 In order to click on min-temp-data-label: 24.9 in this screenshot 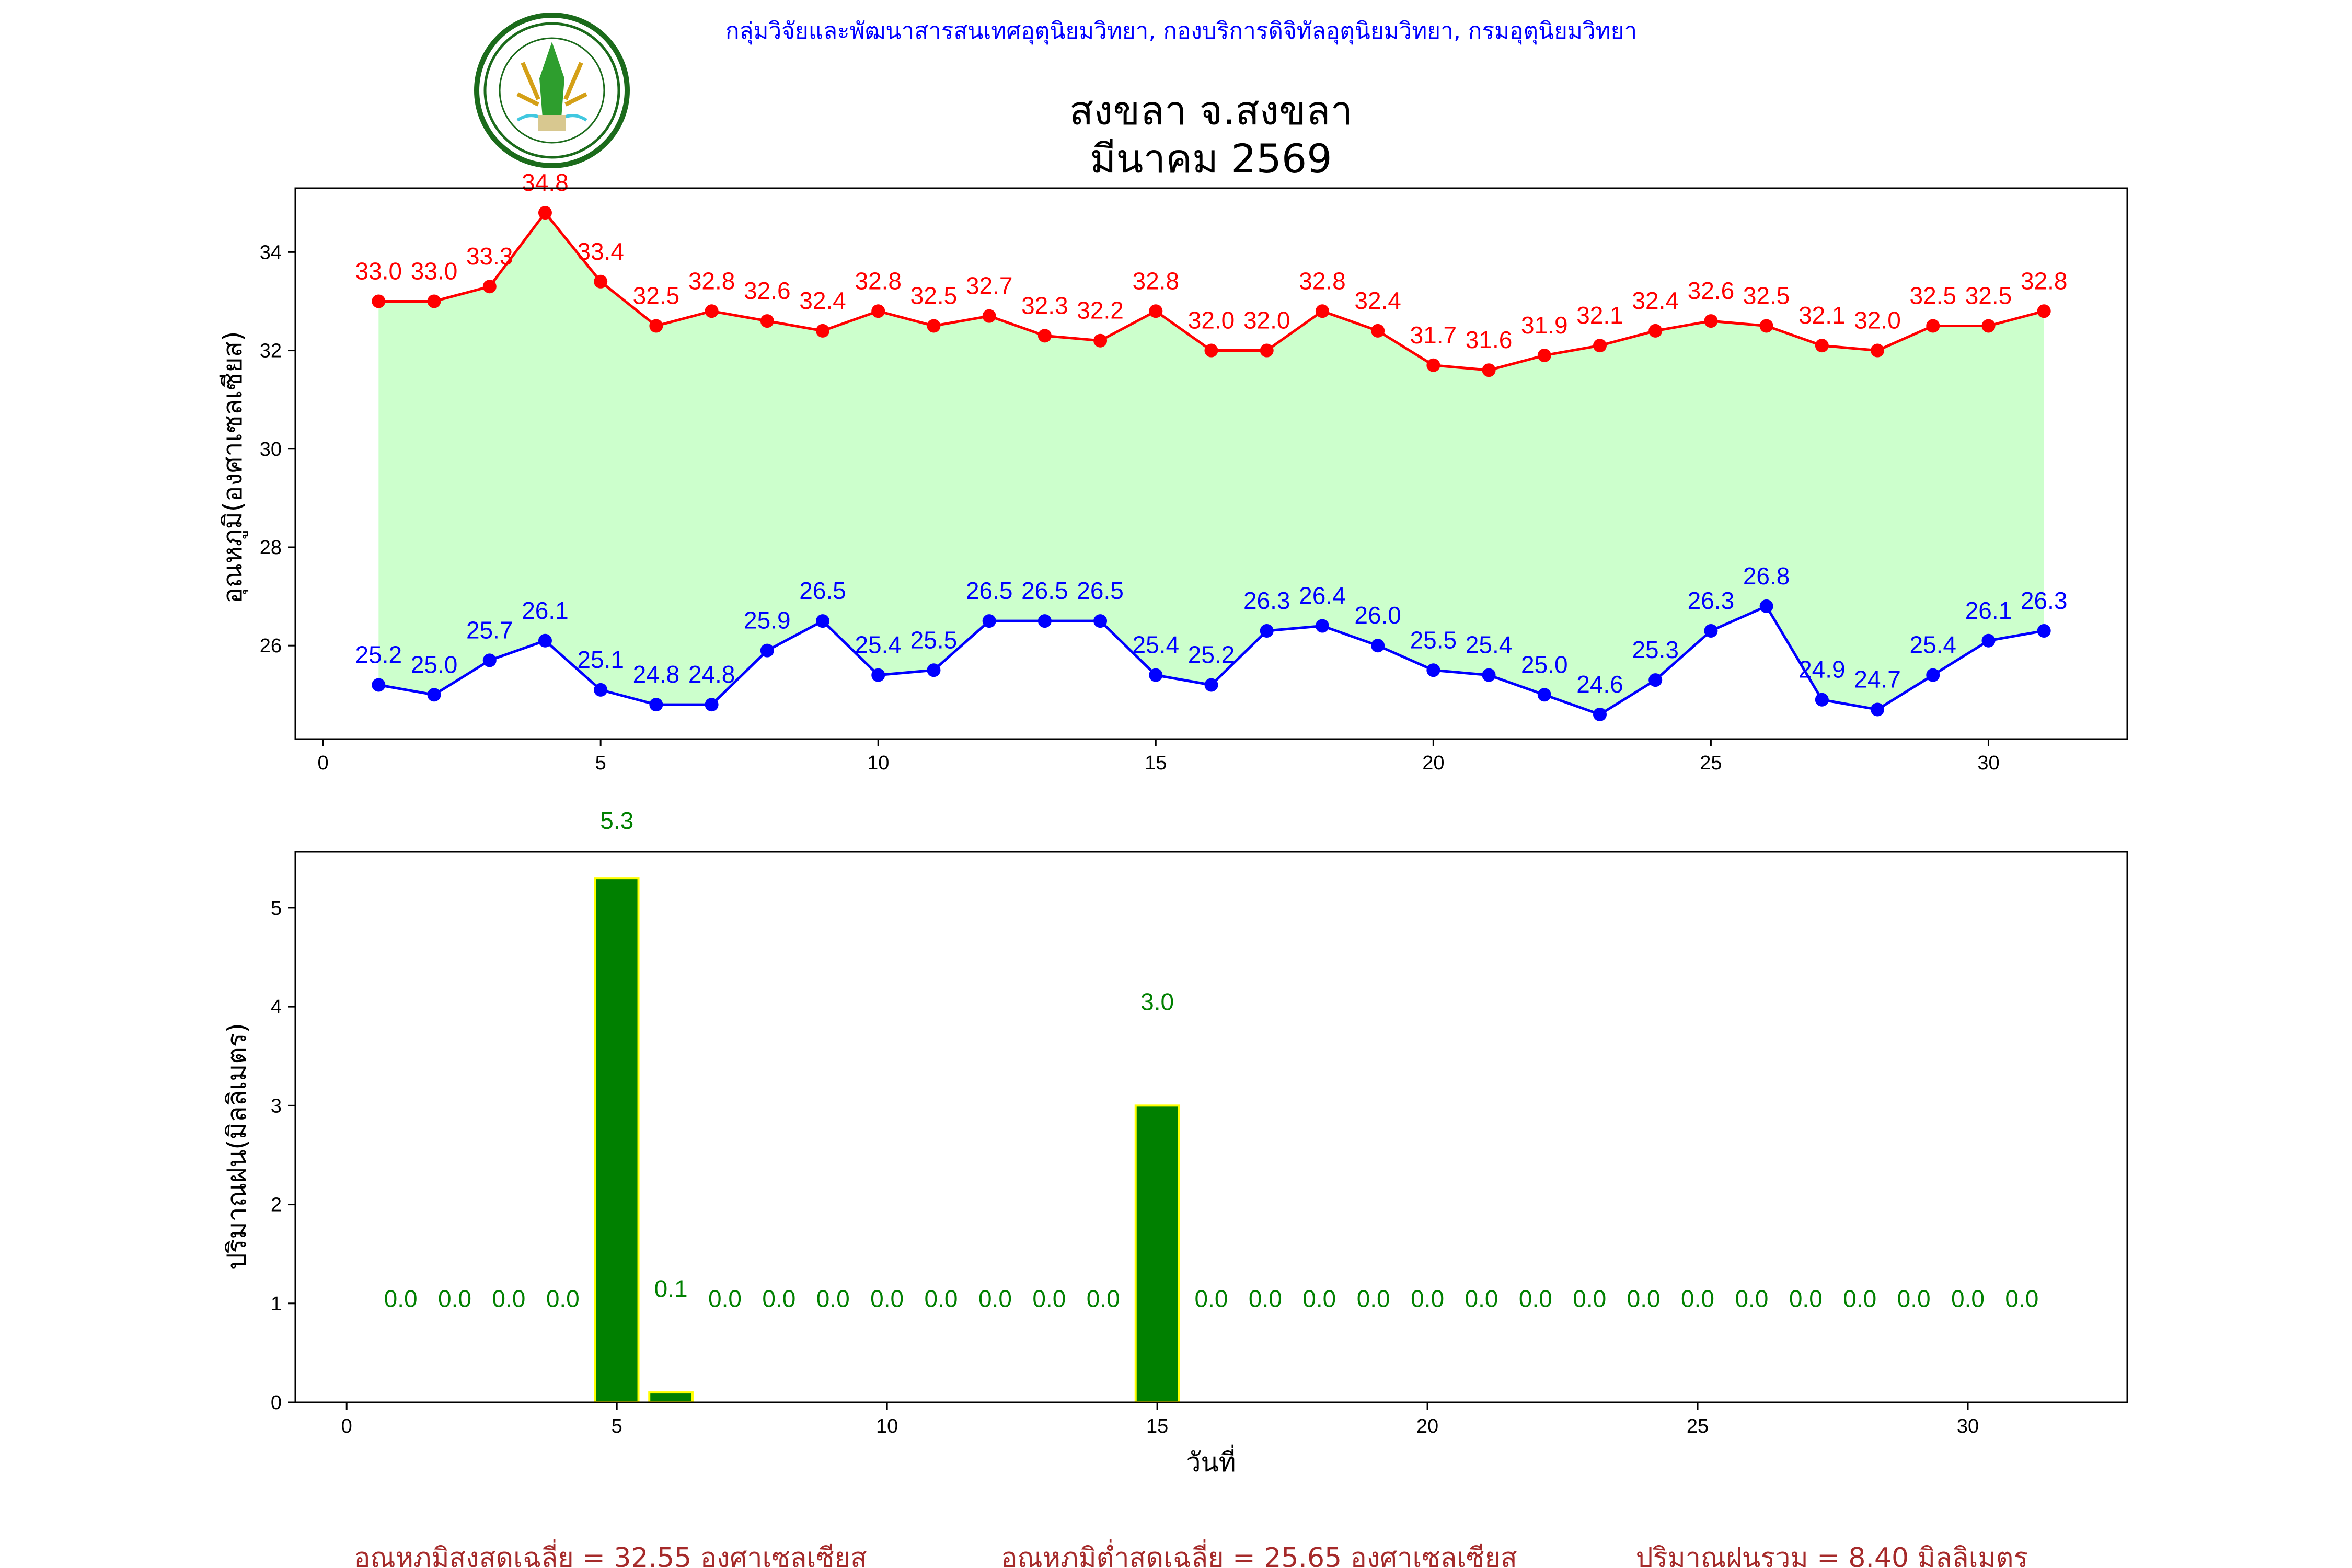, I will do `click(1822, 669)`.